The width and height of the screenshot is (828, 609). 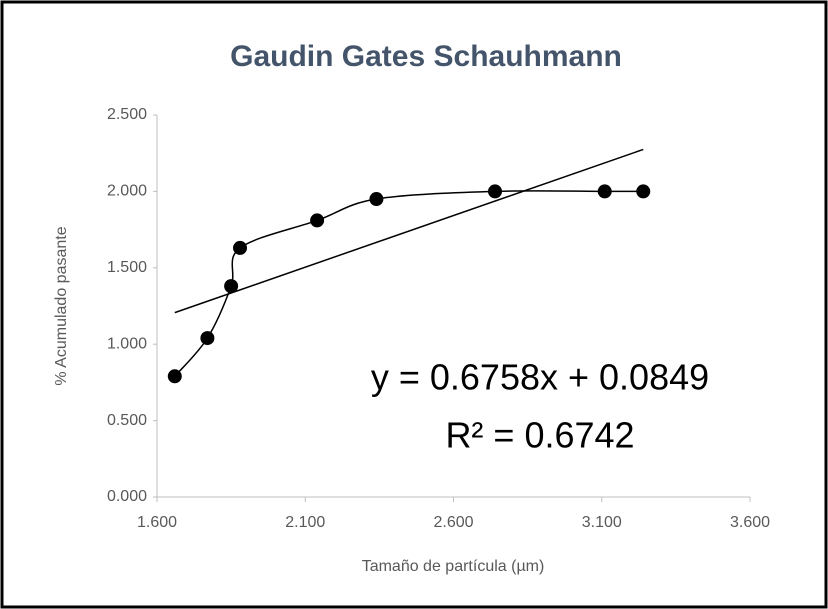 What do you see at coordinates (127, 114) in the screenshot?
I see `y-tick-label: 2.500` at bounding box center [127, 114].